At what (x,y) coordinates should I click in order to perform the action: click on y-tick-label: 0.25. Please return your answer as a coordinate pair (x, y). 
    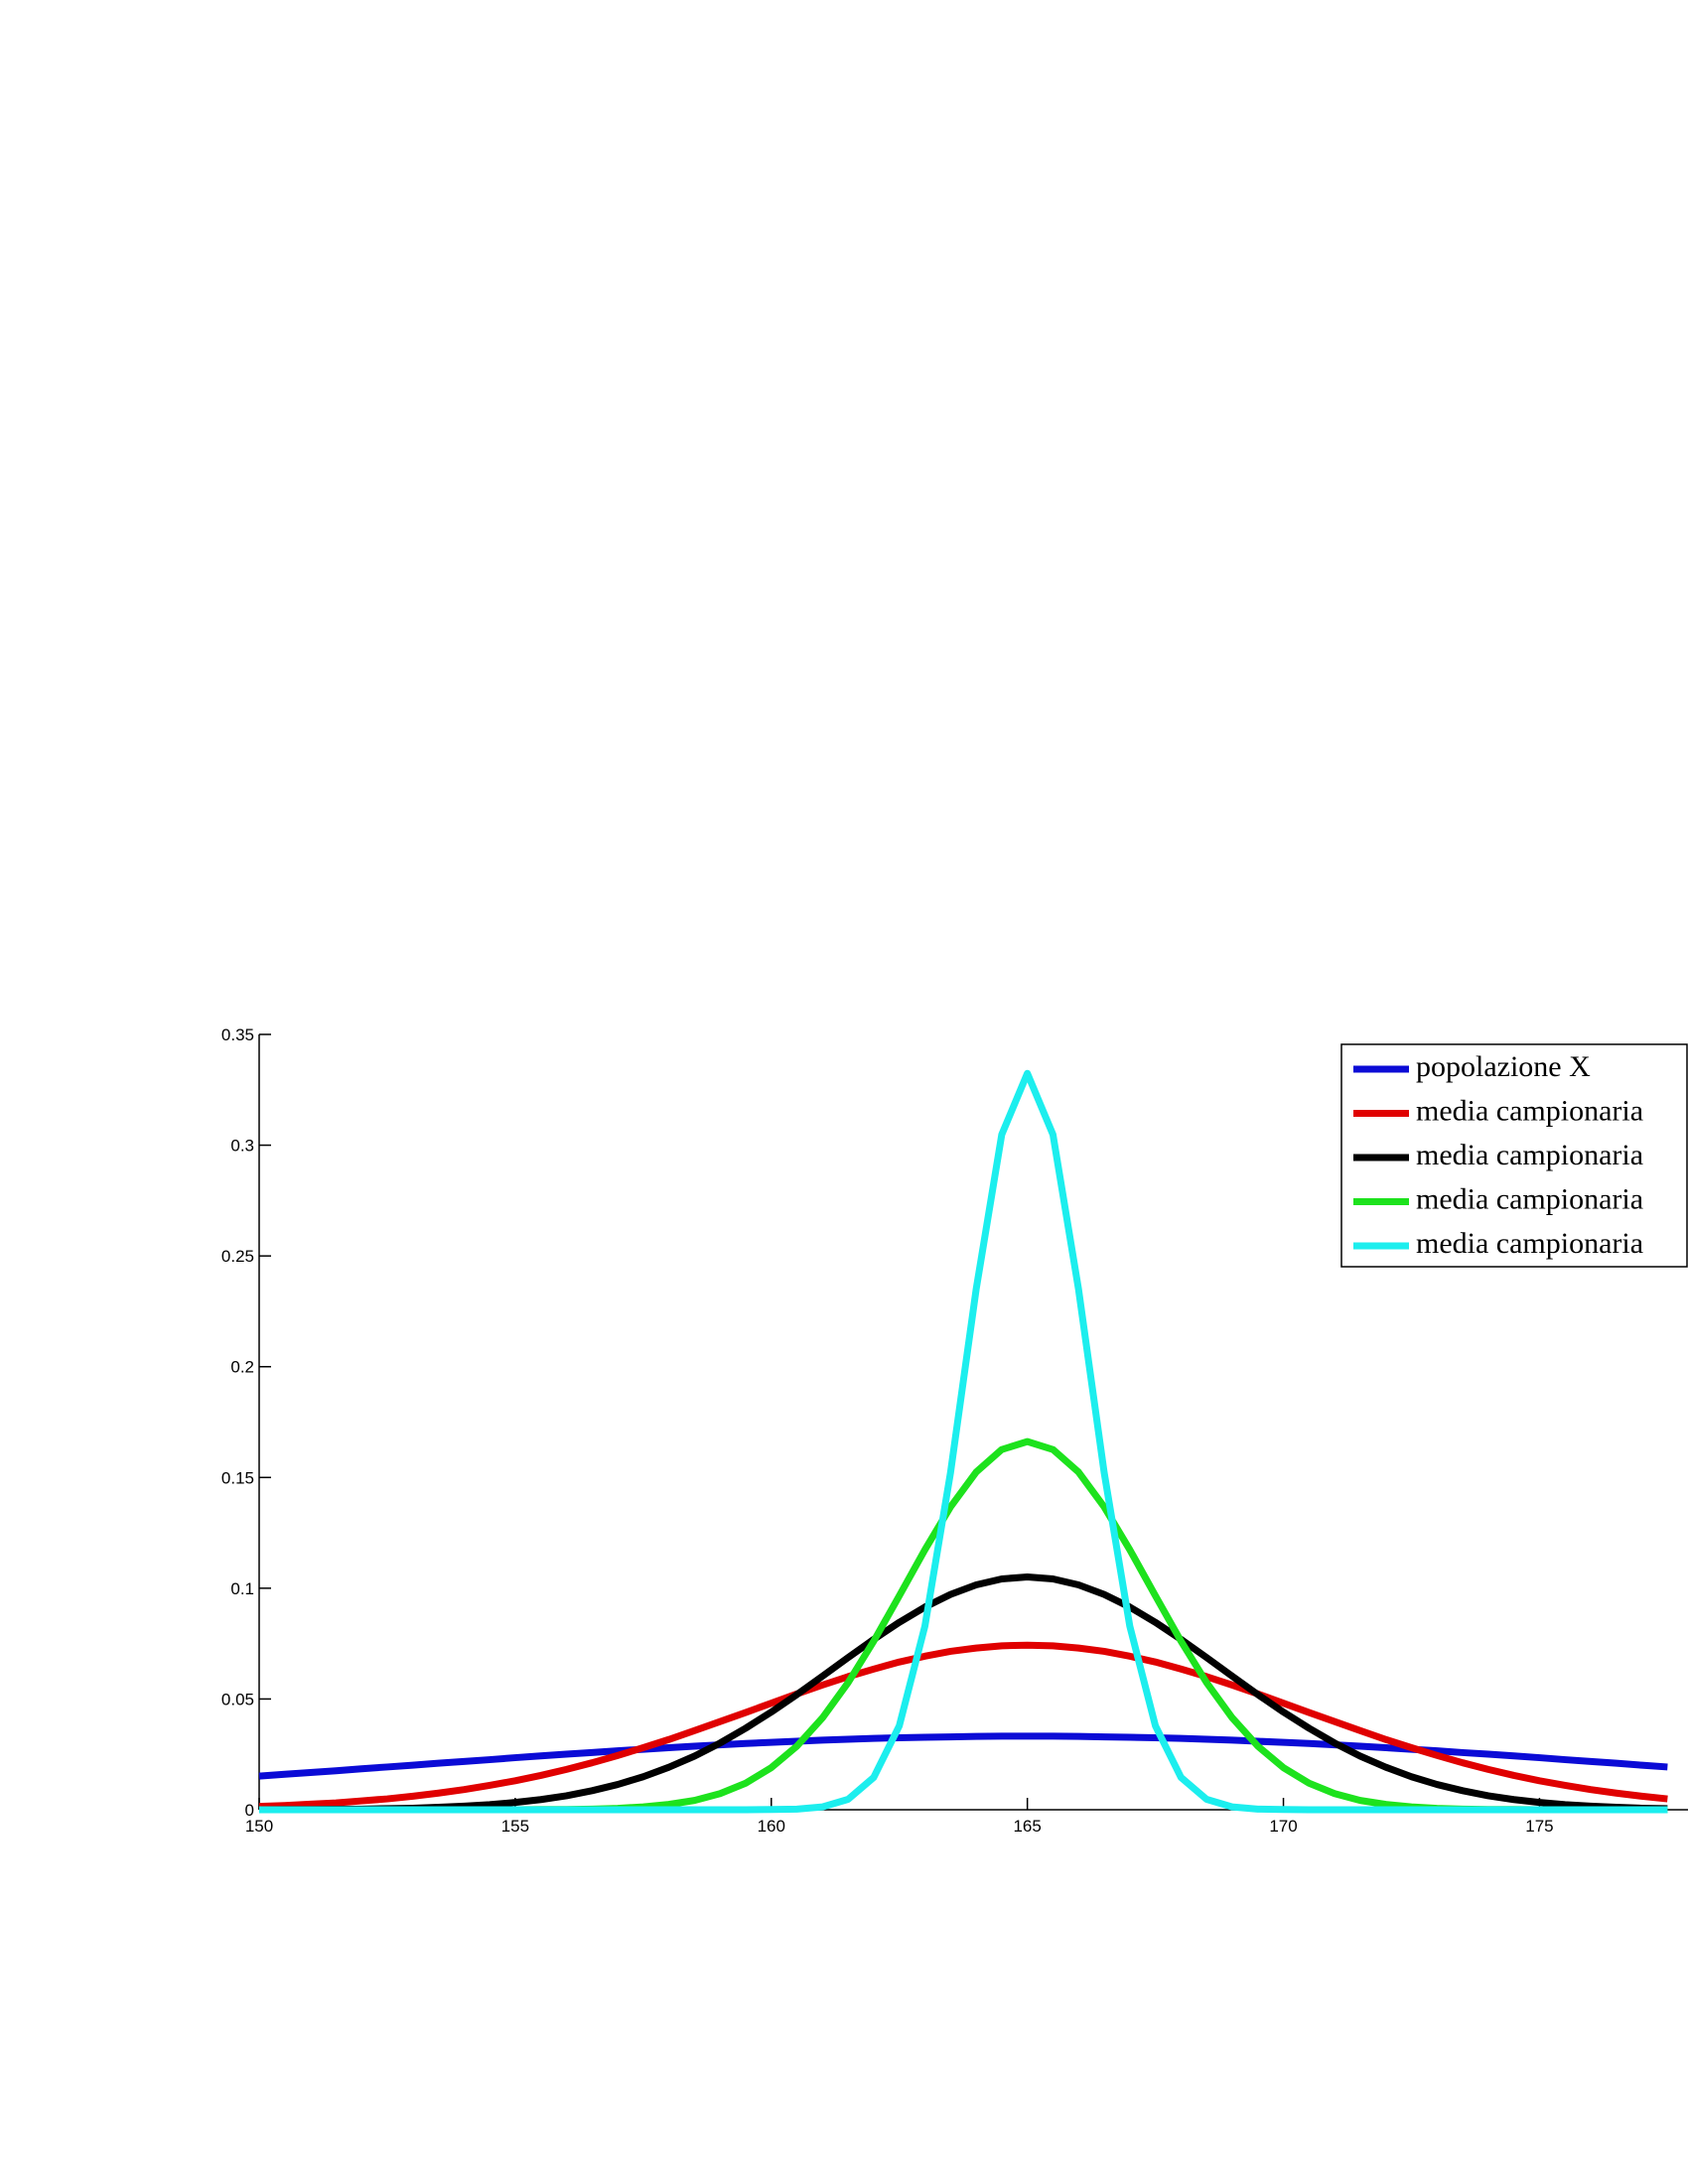
    Looking at the image, I should click on (237, 1256).